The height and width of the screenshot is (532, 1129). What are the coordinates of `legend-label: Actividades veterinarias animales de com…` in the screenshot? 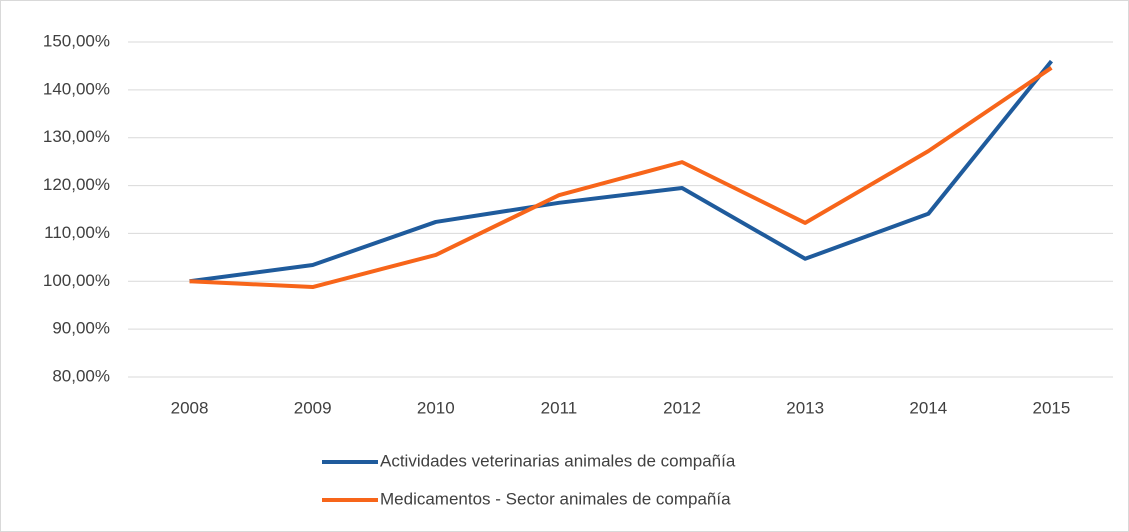 It's located at (558, 460).